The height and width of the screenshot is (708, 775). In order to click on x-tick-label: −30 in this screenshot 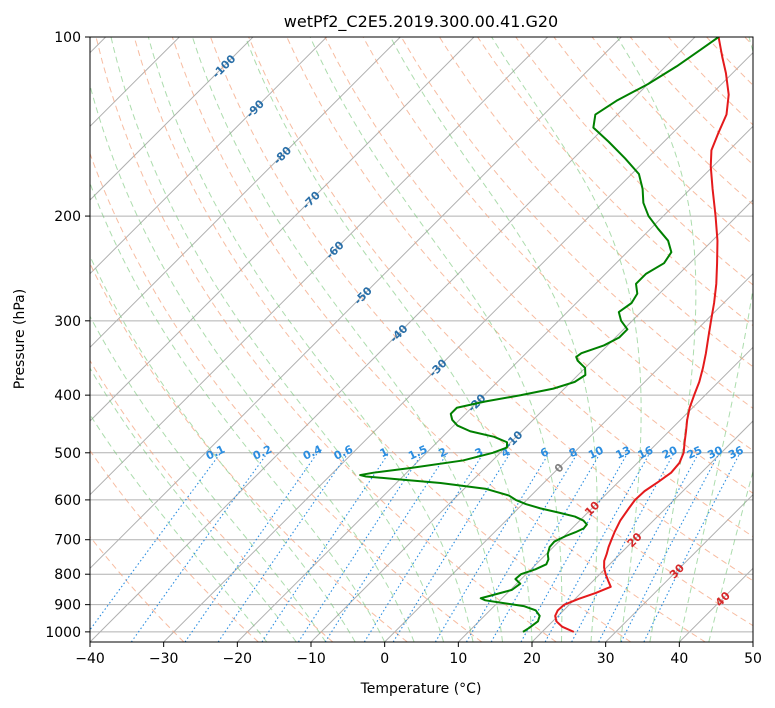, I will do `click(164, 659)`.